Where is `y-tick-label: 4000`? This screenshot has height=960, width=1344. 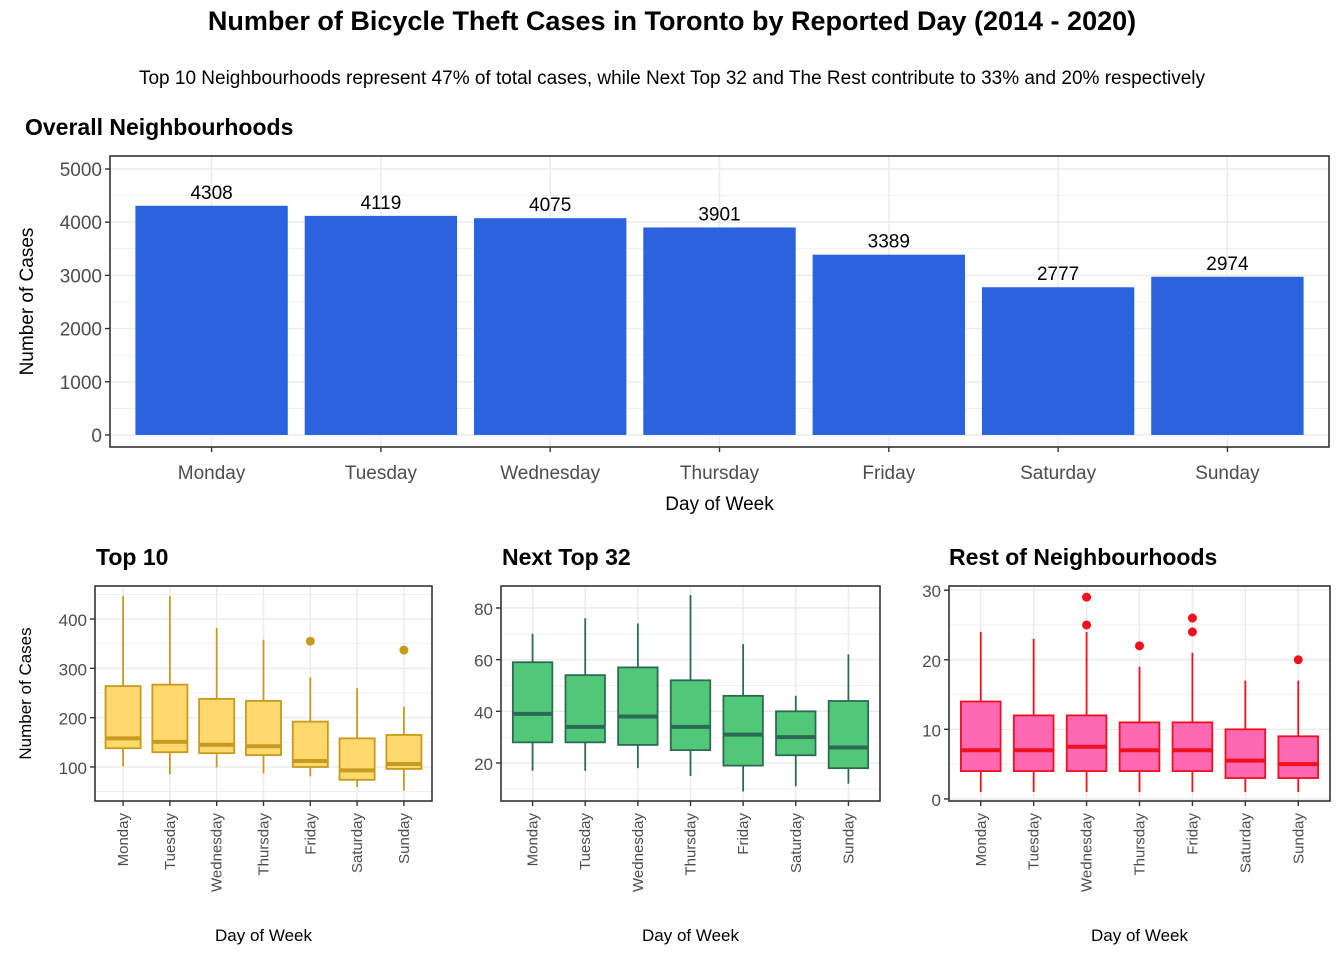 y-tick-label: 4000 is located at coordinates (81, 223).